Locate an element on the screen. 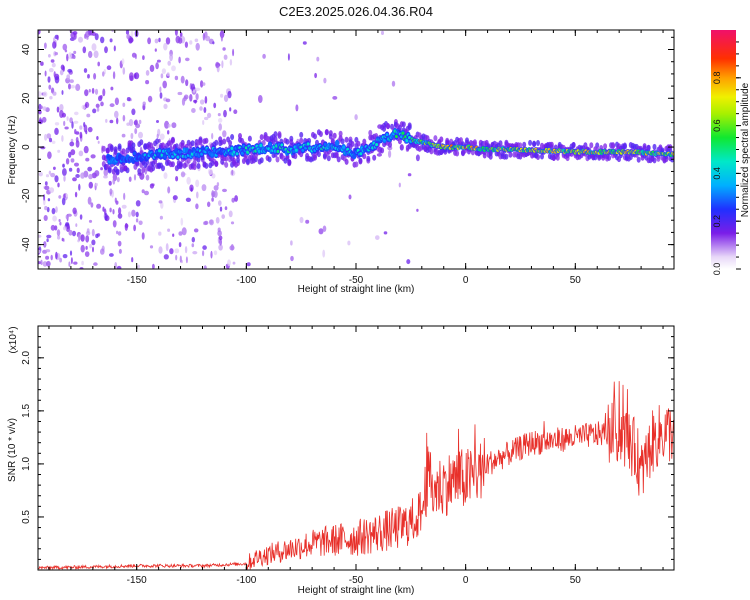  y-tick-label: 40 is located at coordinates (26, 50).